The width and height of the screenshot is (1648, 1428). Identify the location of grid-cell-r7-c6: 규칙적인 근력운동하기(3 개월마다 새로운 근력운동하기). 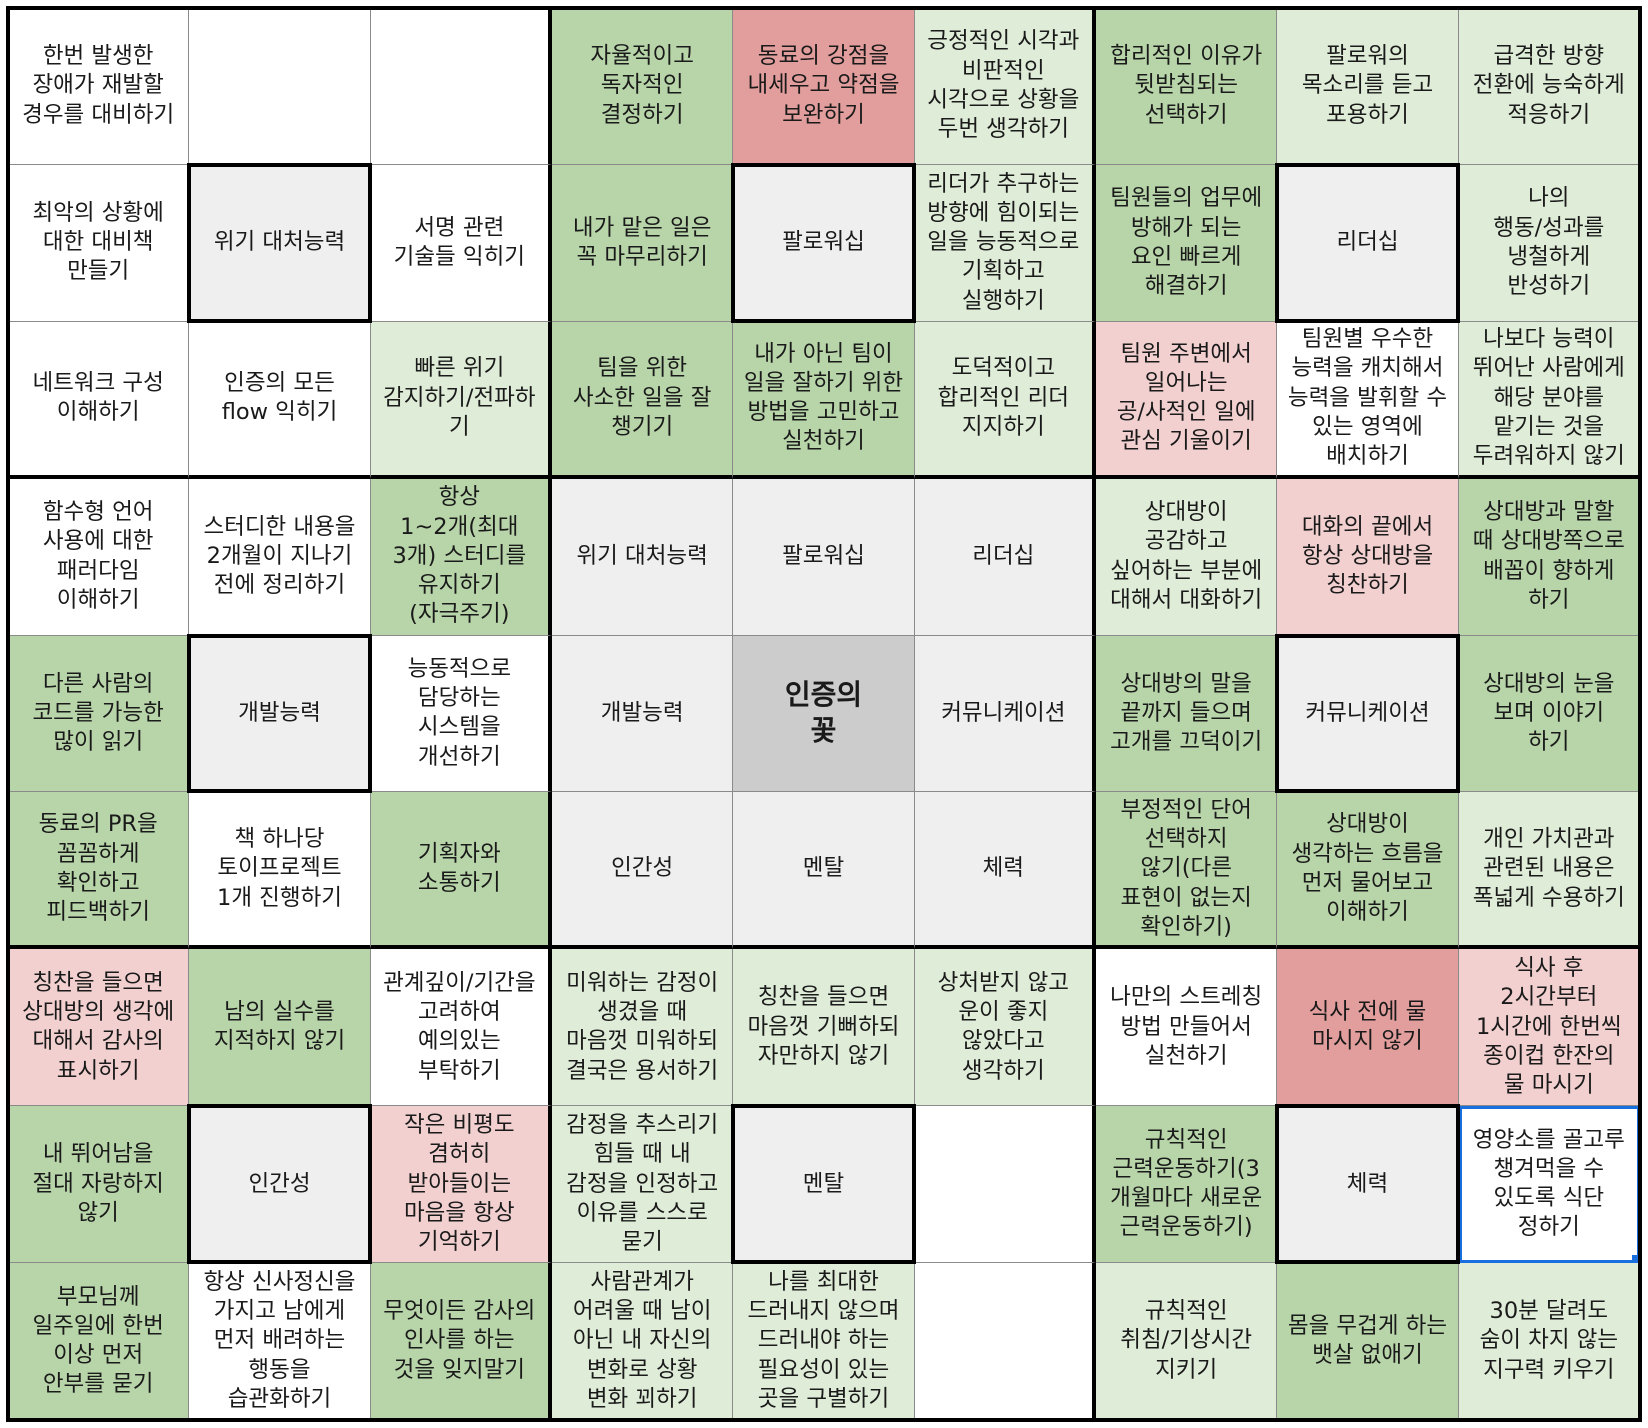
(1186, 1185).